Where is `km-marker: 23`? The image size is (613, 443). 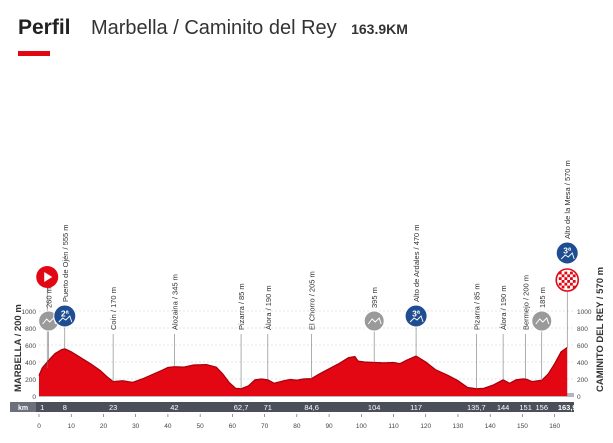 km-marker: 23 is located at coordinates (113, 407).